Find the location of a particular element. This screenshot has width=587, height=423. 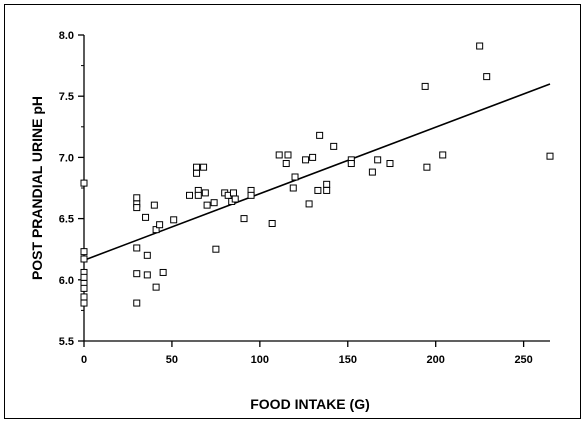

y-axis-ticks: 5.5 6.0 6.5 7.0 7.5 8.0 is located at coordinates (71, 189).